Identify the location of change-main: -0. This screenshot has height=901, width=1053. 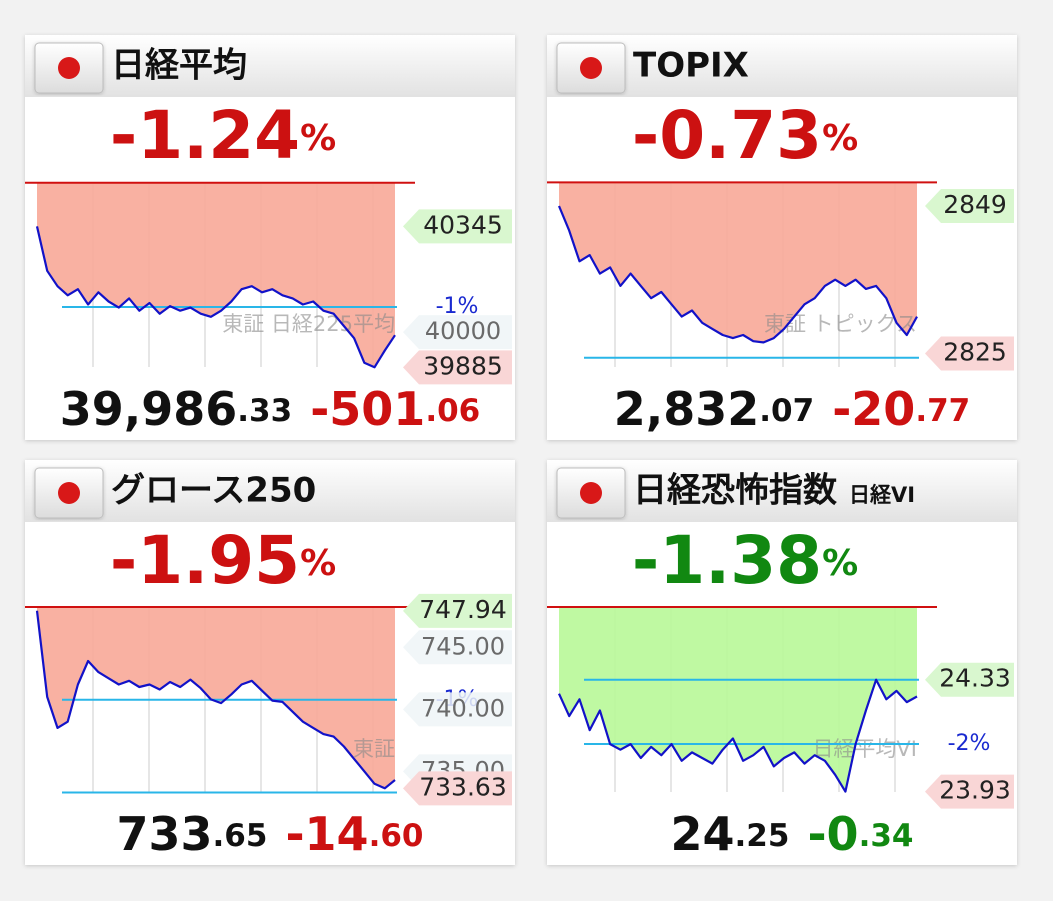
(832, 834).